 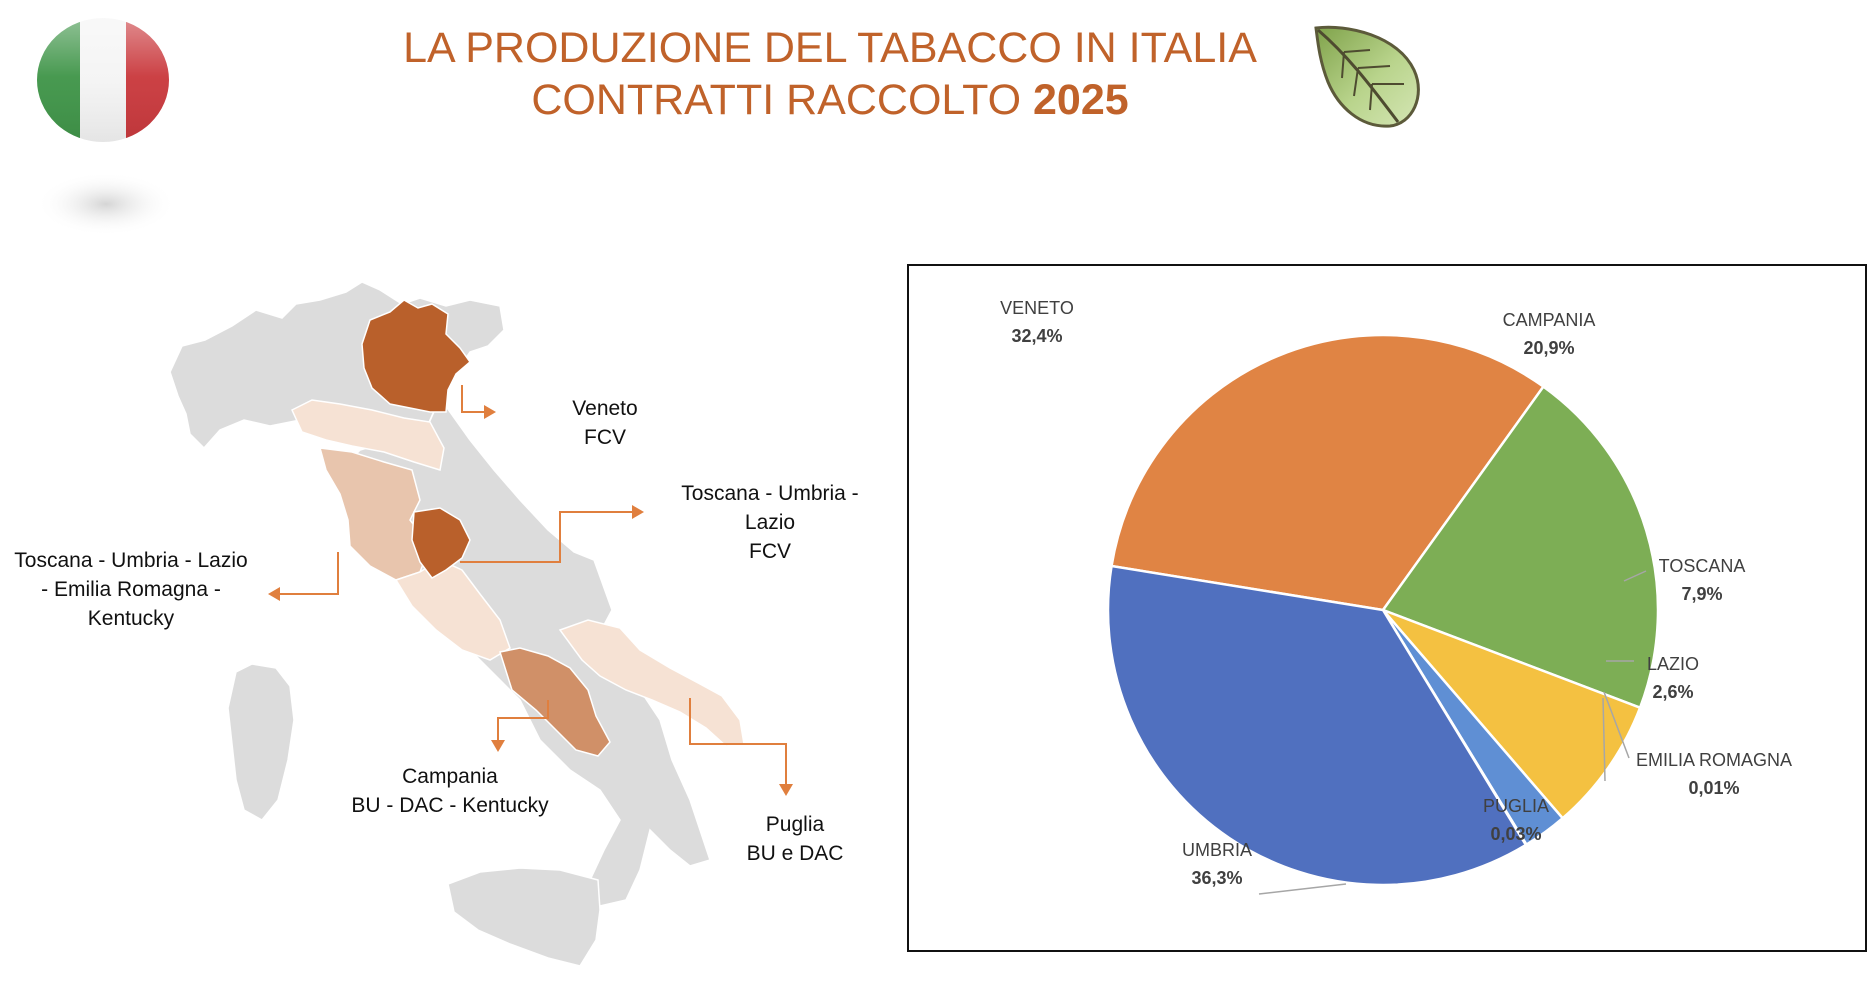 What do you see at coordinates (605, 437) in the screenshot?
I see `veneto-label-line-2: FCV` at bounding box center [605, 437].